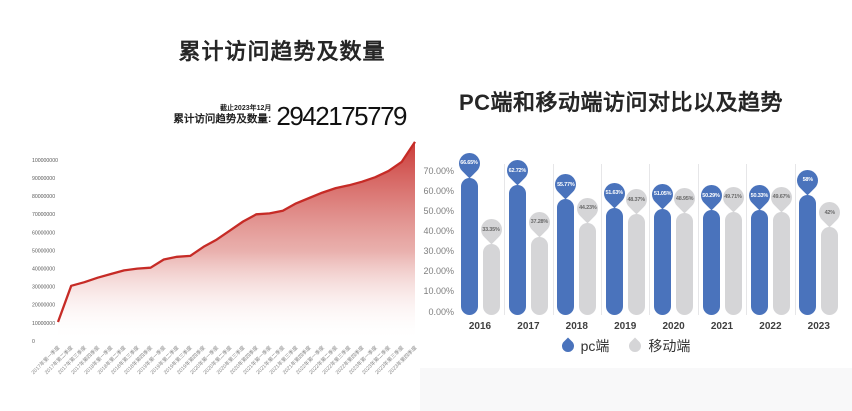 Image resolution: width=852 pixels, height=411 pixels. I want to click on y-axis-tick-label: 60000000, so click(43, 233).